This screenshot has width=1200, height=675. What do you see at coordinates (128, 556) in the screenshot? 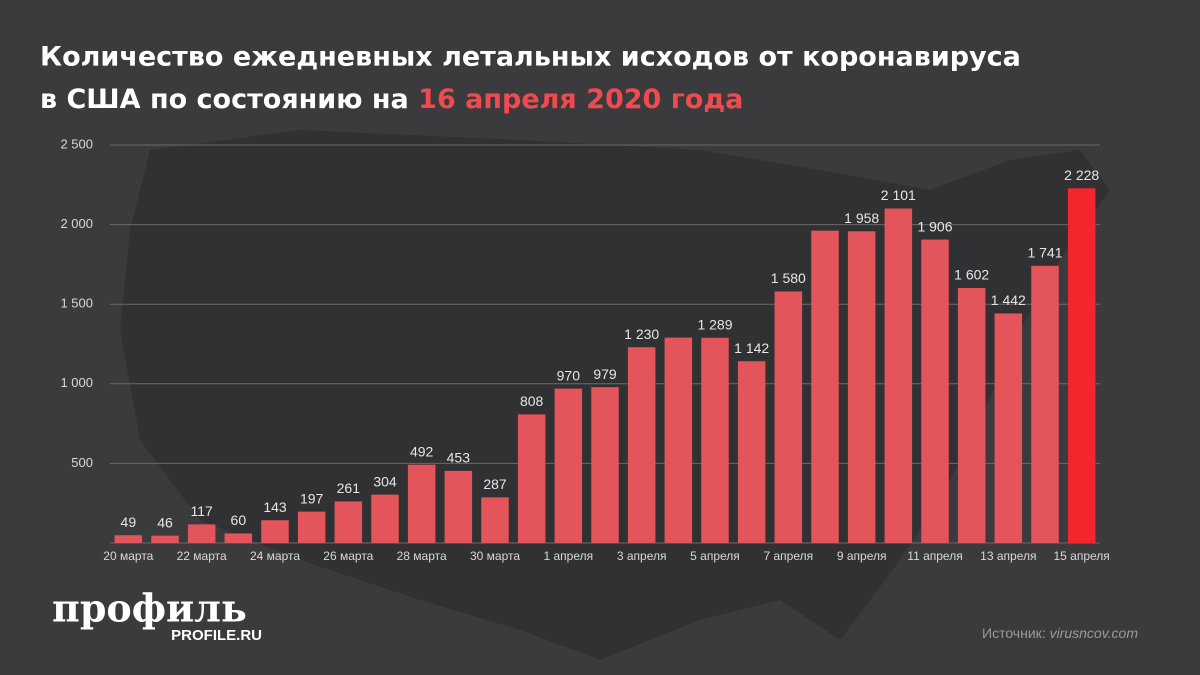
I see `x-tick-label: 20 марта` at bounding box center [128, 556].